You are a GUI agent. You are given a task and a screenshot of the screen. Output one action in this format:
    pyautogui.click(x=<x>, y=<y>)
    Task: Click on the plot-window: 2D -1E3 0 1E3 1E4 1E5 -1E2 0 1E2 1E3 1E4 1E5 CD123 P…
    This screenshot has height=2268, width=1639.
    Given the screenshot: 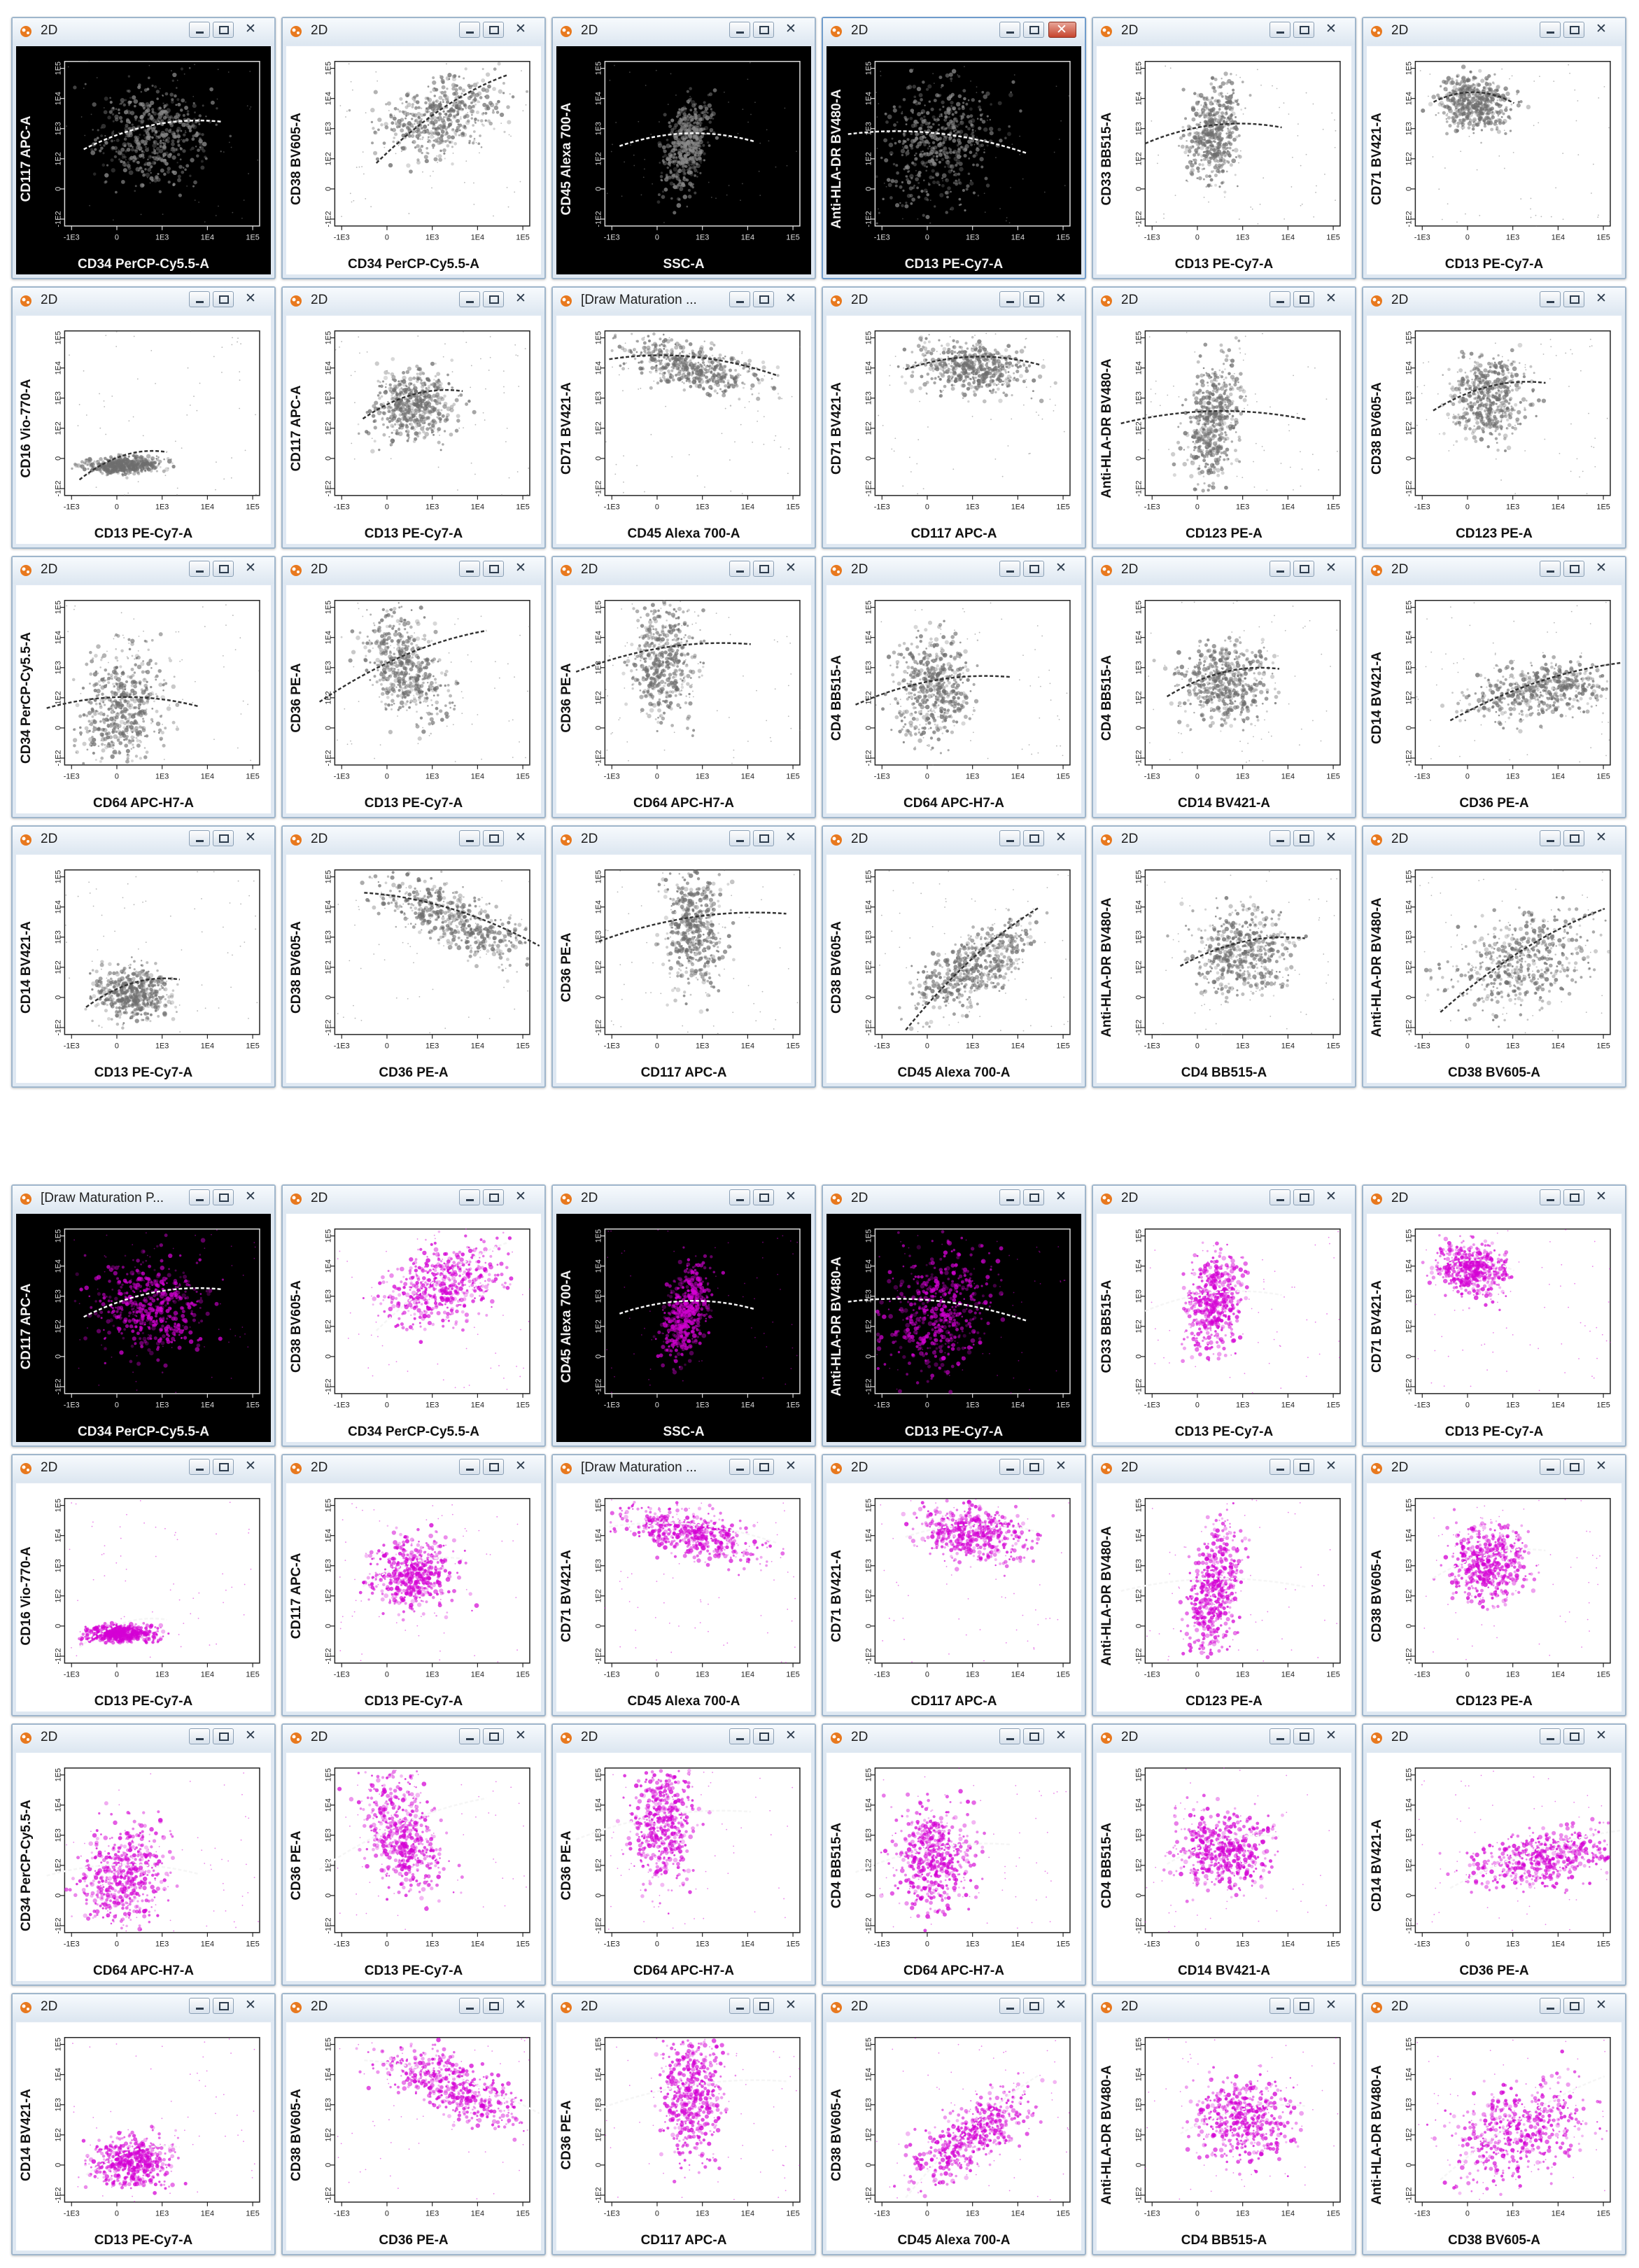 What is the action you would take?
    pyautogui.click(x=1224, y=1585)
    